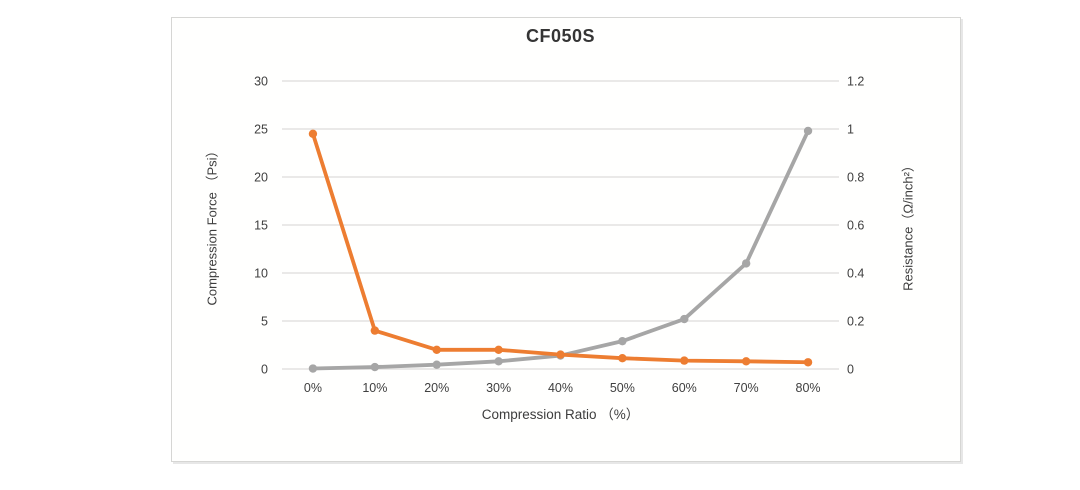 This screenshot has height=490, width=1080. Describe the element at coordinates (261, 274) in the screenshot. I see `left-tick-label: 10` at that location.